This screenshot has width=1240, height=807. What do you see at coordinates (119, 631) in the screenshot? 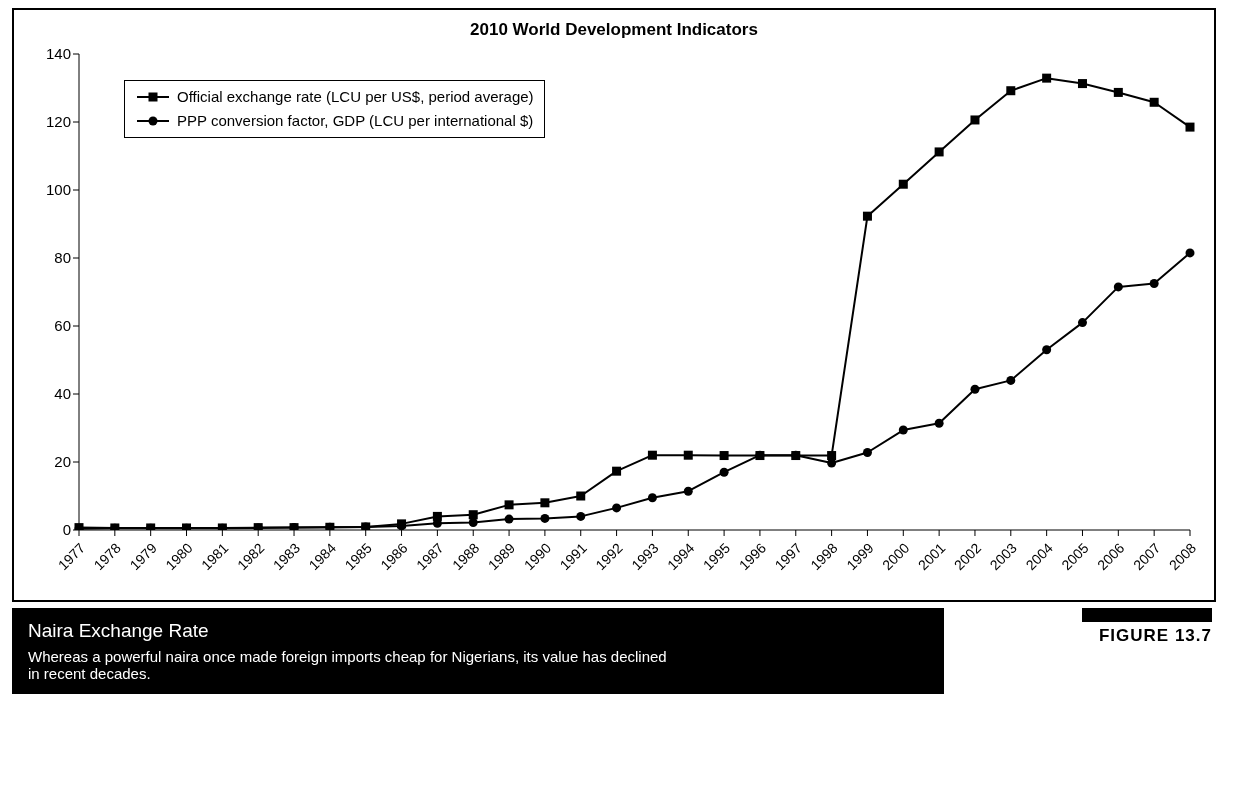
I see `text: Naira Exchange Rate` at bounding box center [119, 631].